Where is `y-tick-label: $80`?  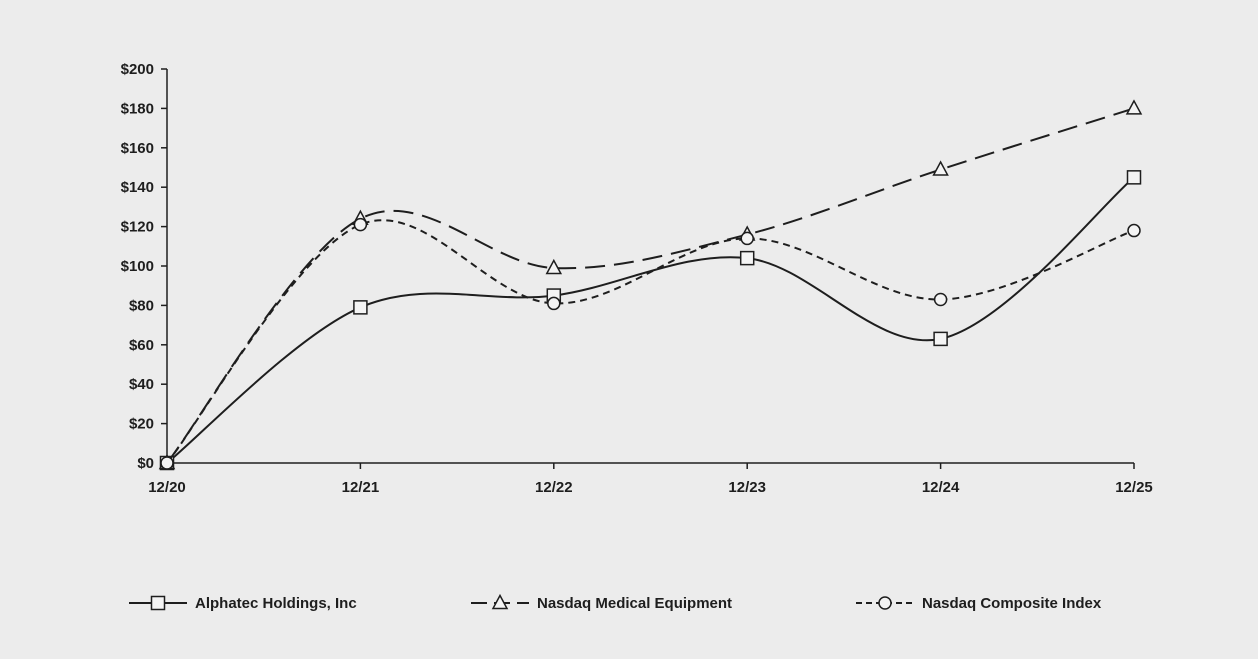 y-tick-label: $80 is located at coordinates (141, 305).